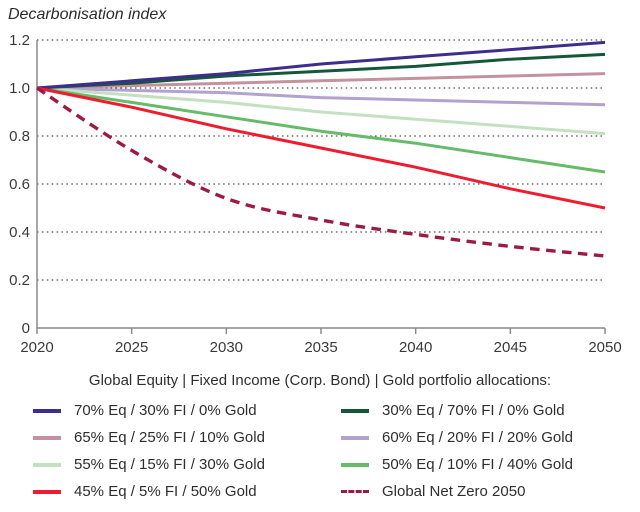 Image resolution: width=640 pixels, height=512 pixels. I want to click on x-axis-tick-label: 2020, so click(36, 347).